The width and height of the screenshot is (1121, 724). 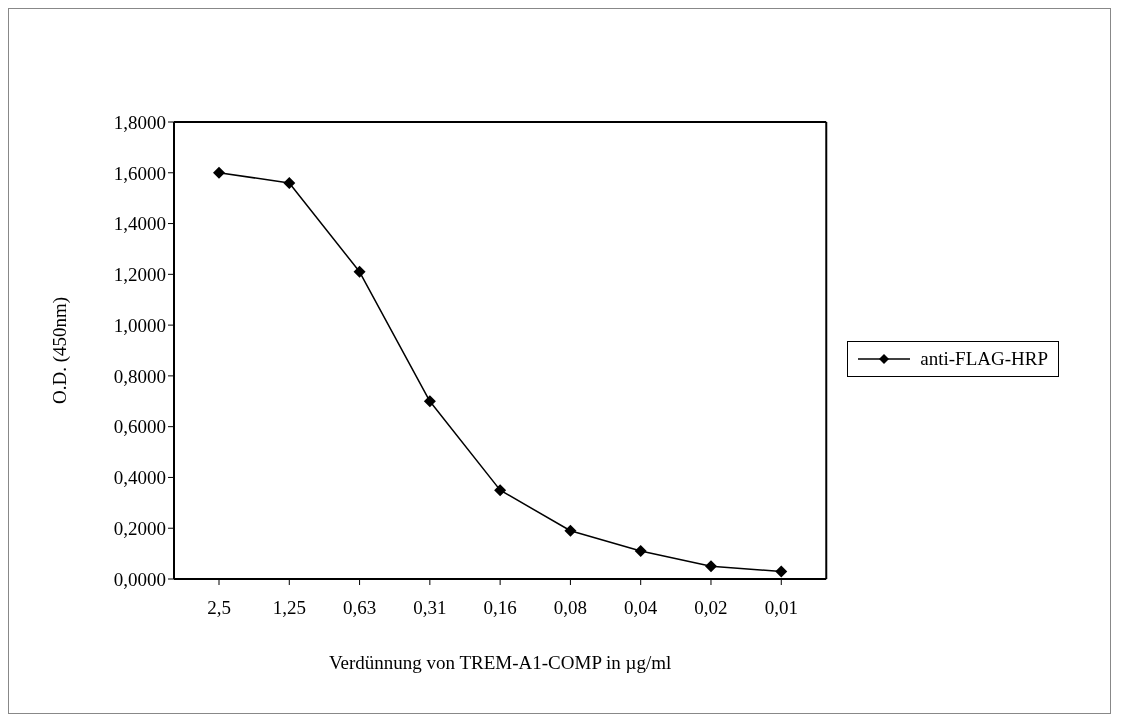 What do you see at coordinates (139, 579) in the screenshot?
I see `y-tick-label: 0,0000` at bounding box center [139, 579].